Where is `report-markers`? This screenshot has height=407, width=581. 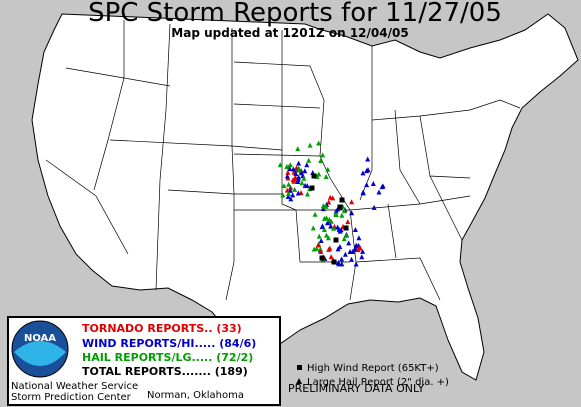 report-markers is located at coordinates (331, 203).